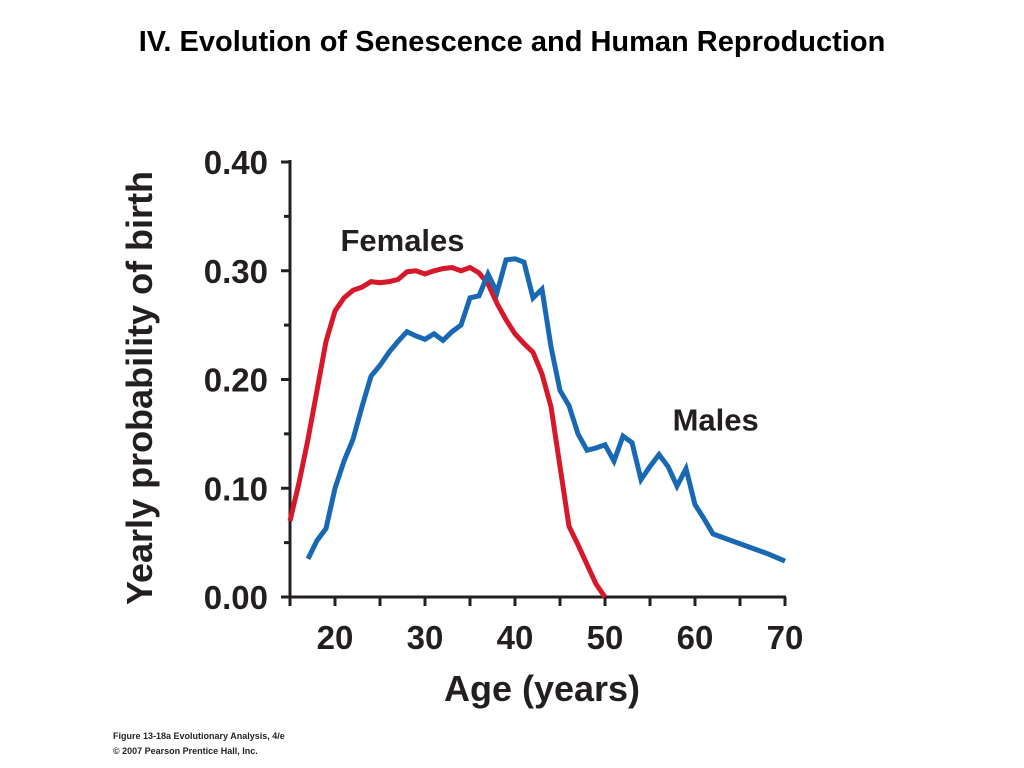 This screenshot has height=768, width=1024. I want to click on x-tick-label: 30, so click(425, 637).